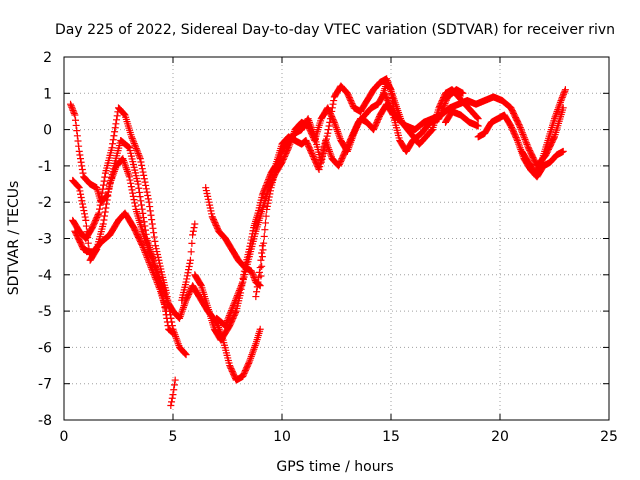  I want to click on y-tick-label: -2, so click(45, 203).